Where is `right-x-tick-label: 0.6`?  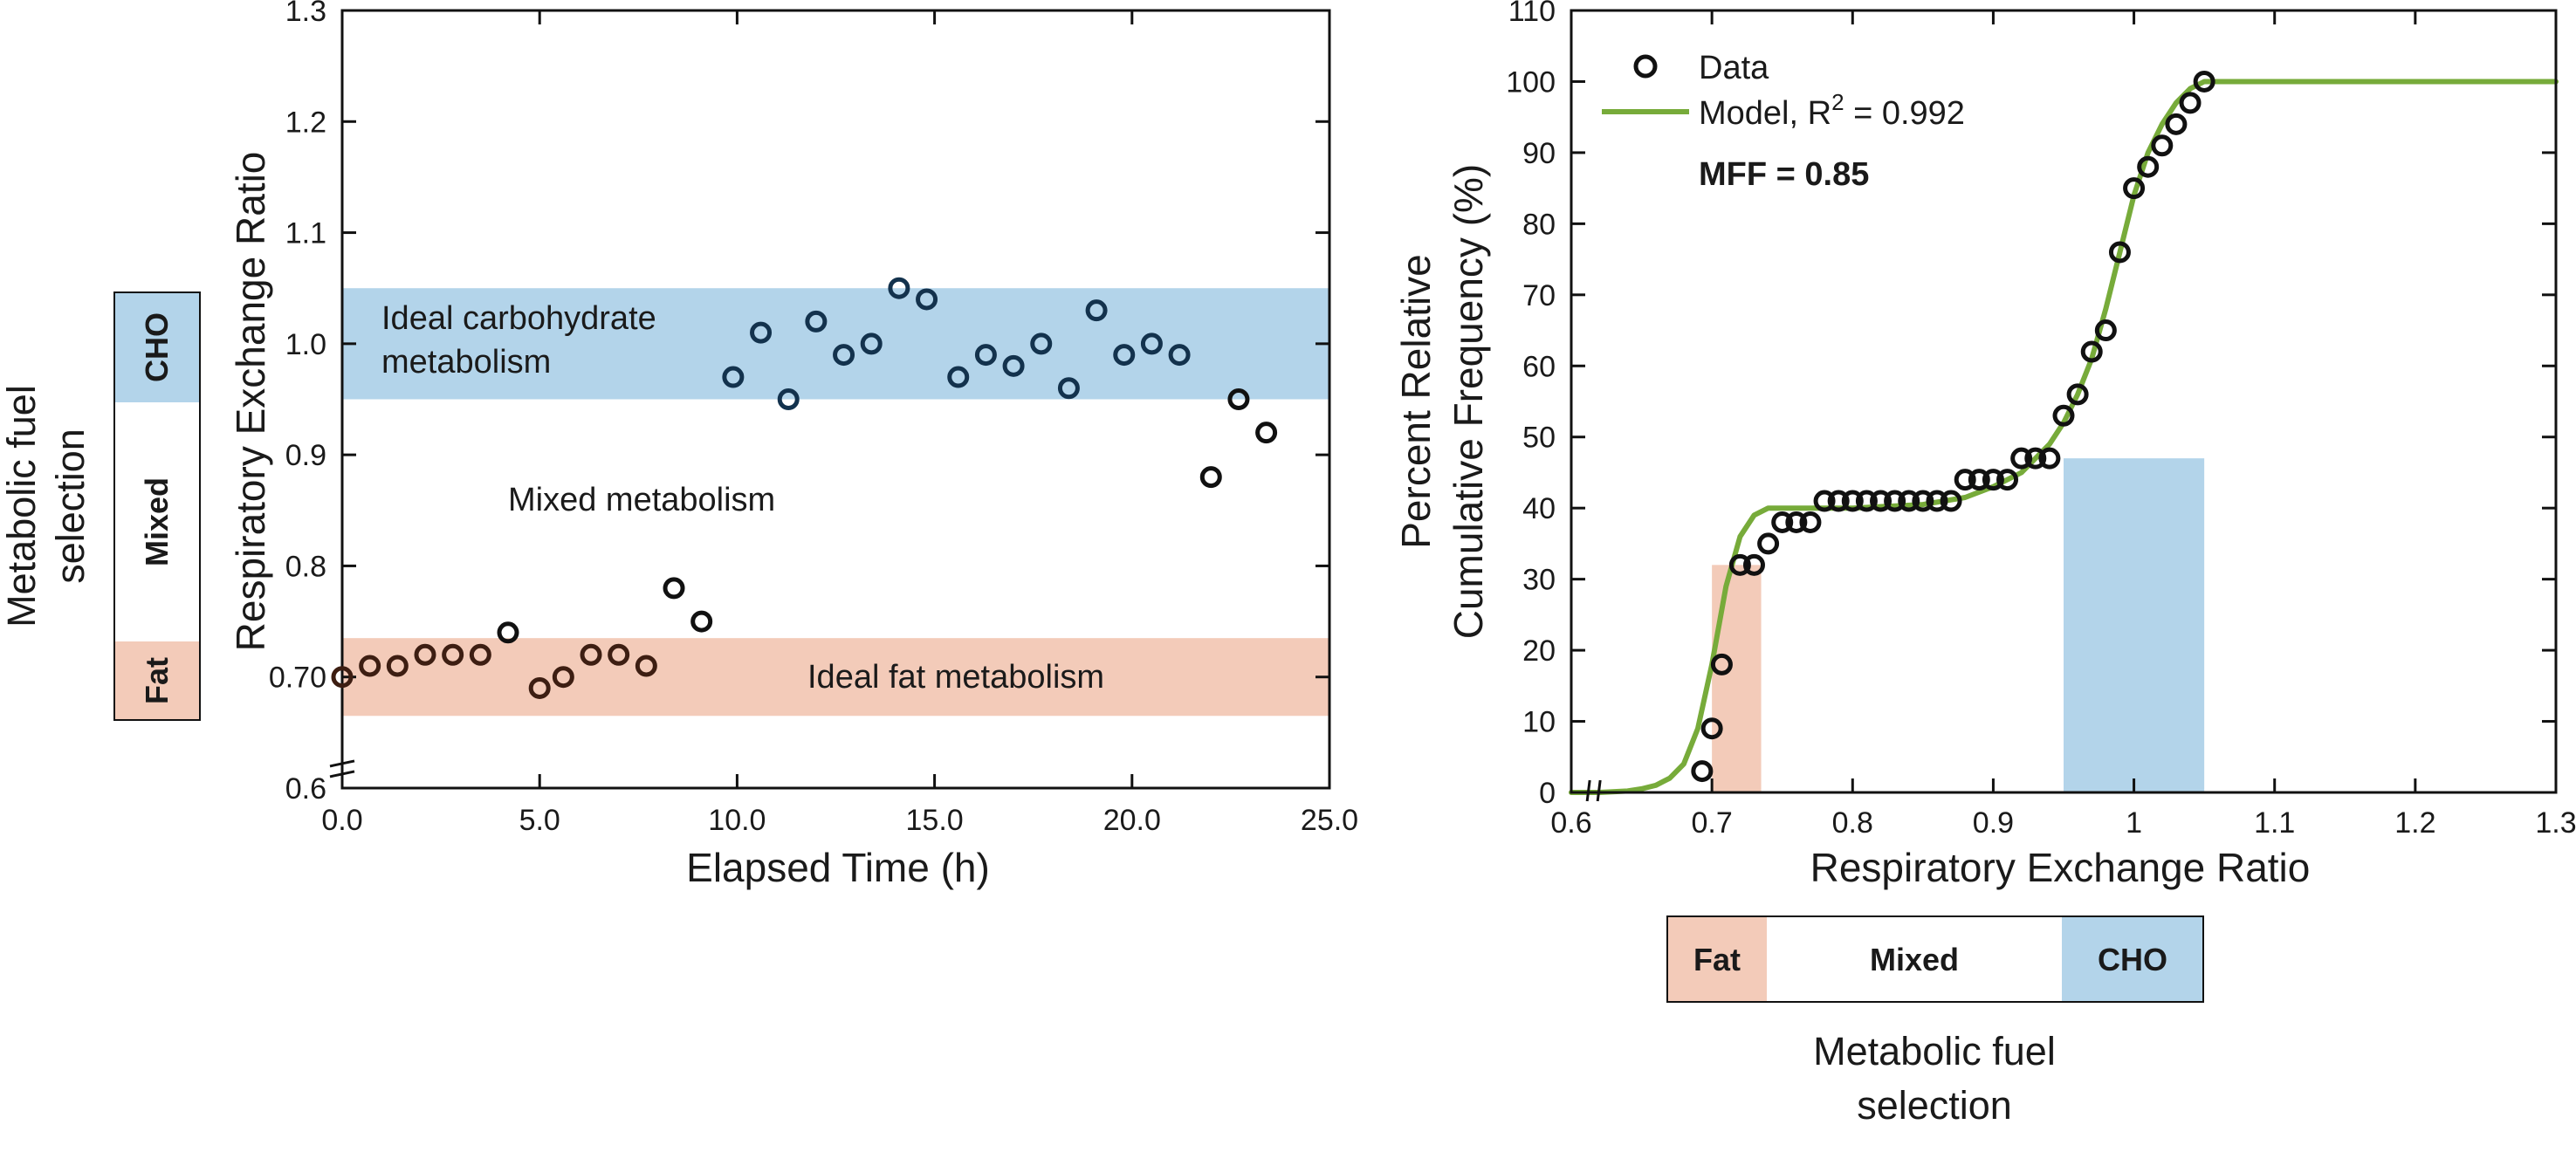
right-x-tick-label: 0.6 is located at coordinates (1571, 823).